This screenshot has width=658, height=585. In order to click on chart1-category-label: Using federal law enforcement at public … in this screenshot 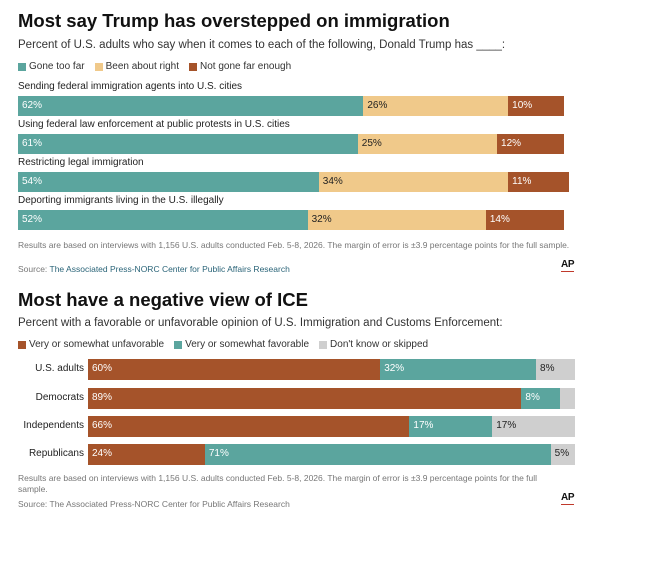, I will do `click(154, 124)`.